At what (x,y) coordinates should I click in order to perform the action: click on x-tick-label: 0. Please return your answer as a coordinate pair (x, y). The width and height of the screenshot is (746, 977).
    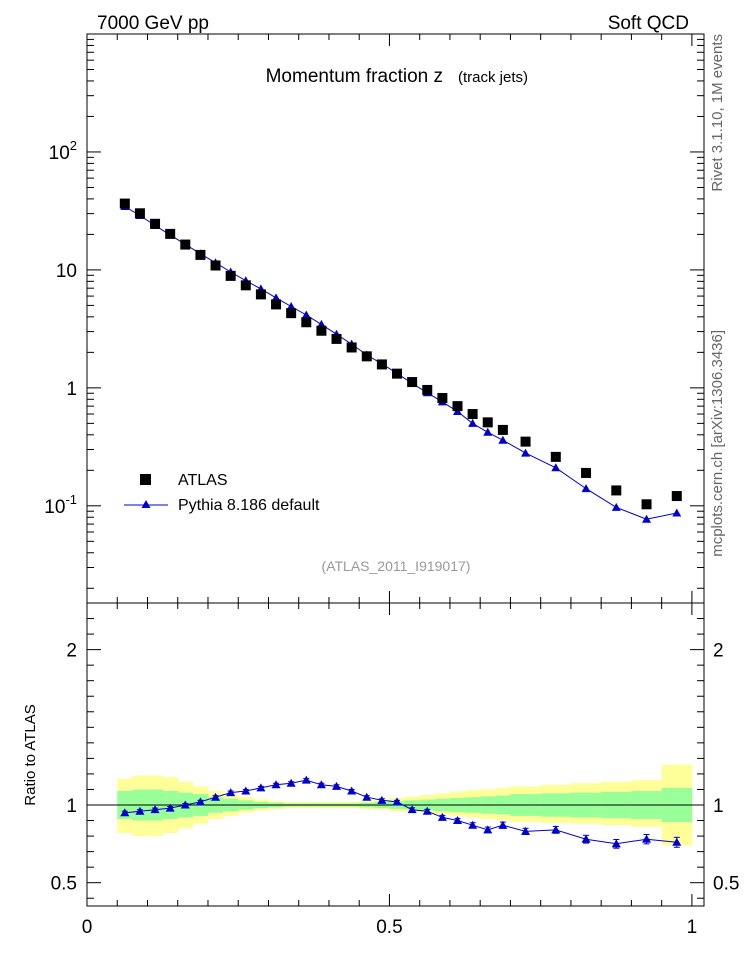
    Looking at the image, I should click on (87, 927).